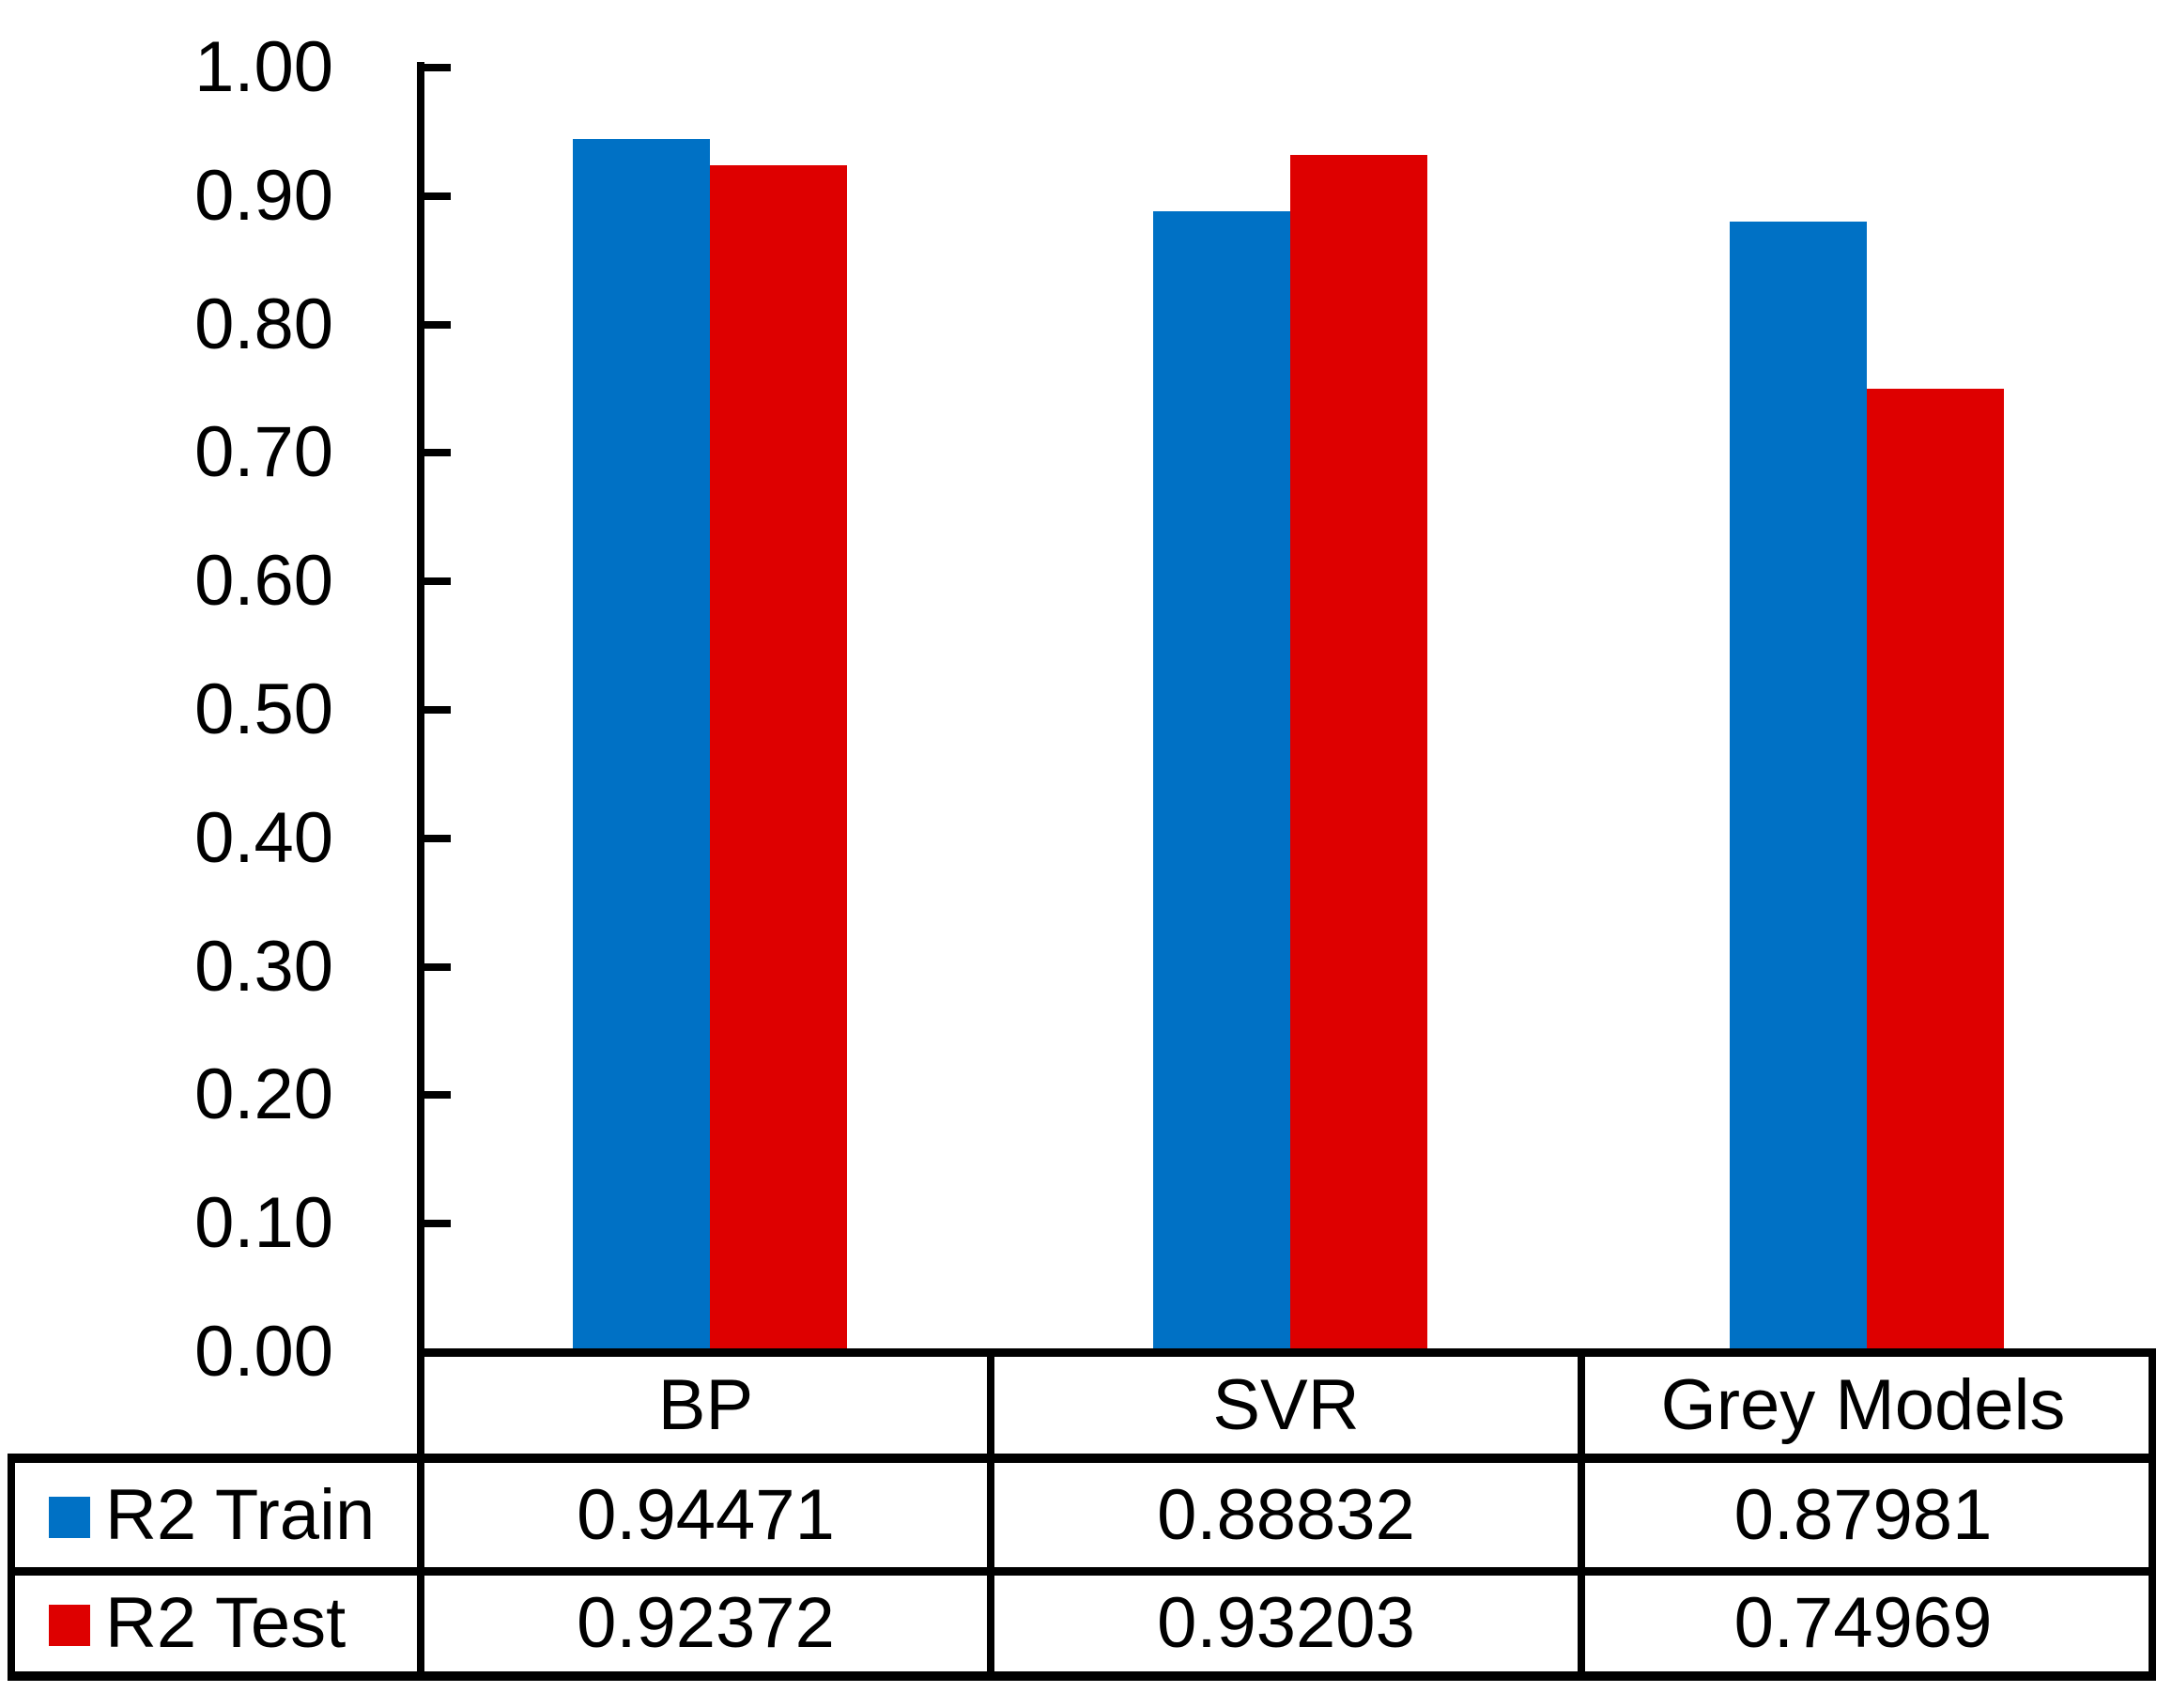 This screenshot has width=2172, height=1708. Describe the element at coordinates (1286, 1514) in the screenshot. I see `table-cell-r2-train-svr: 0.88832` at that location.